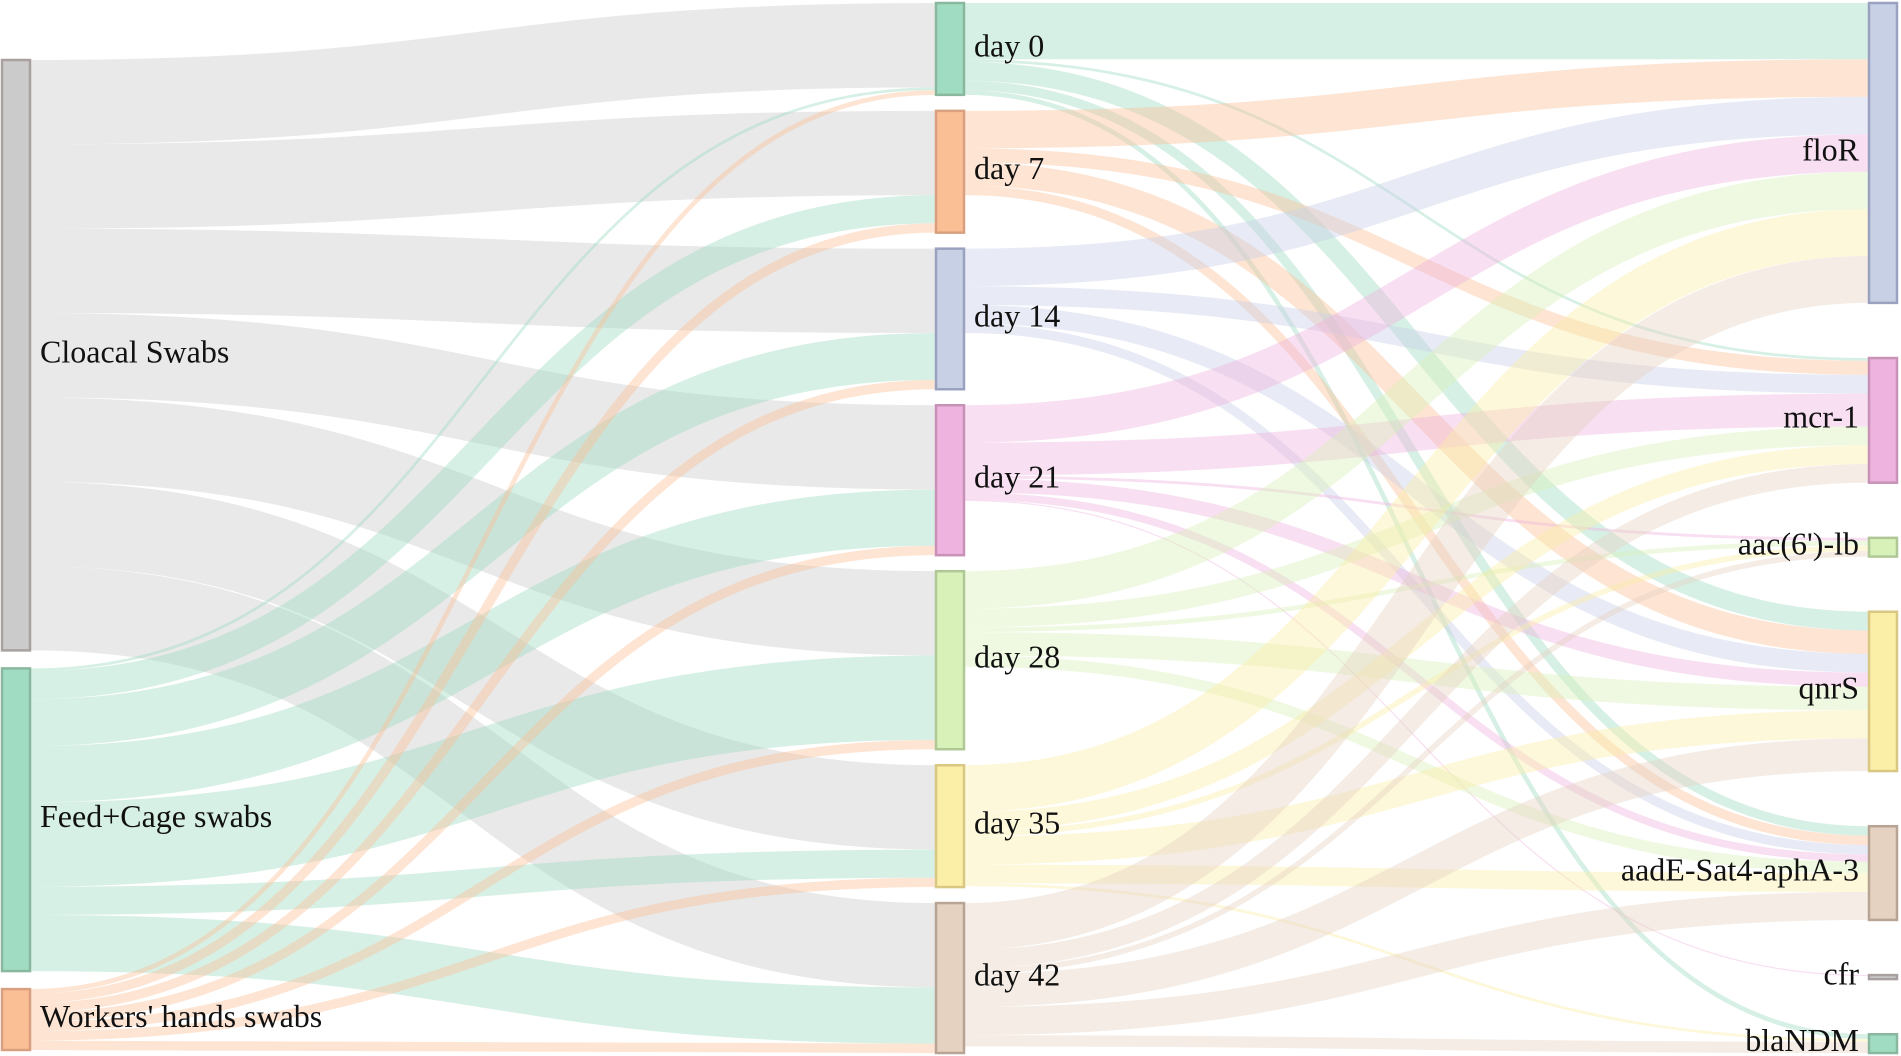 Image resolution: width=1901 pixels, height=1056 pixels. What do you see at coordinates (1009, 45) in the screenshot?
I see `label-d0: day 0` at bounding box center [1009, 45].